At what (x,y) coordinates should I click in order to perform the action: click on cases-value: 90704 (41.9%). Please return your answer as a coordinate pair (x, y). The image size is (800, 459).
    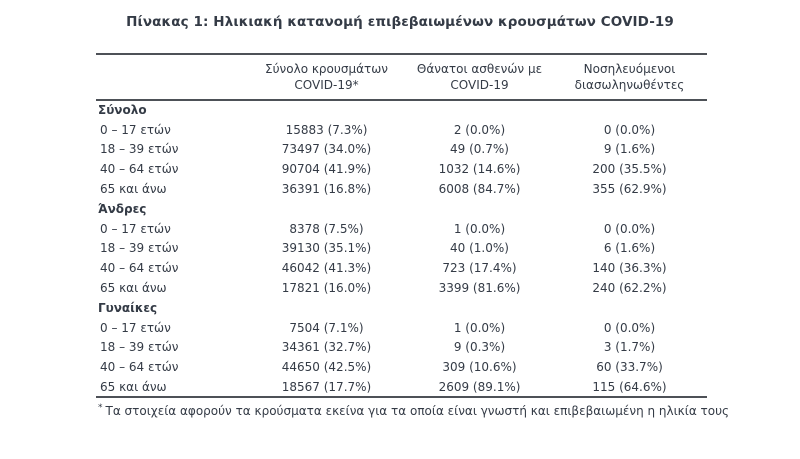
    Looking at the image, I should click on (326, 169).